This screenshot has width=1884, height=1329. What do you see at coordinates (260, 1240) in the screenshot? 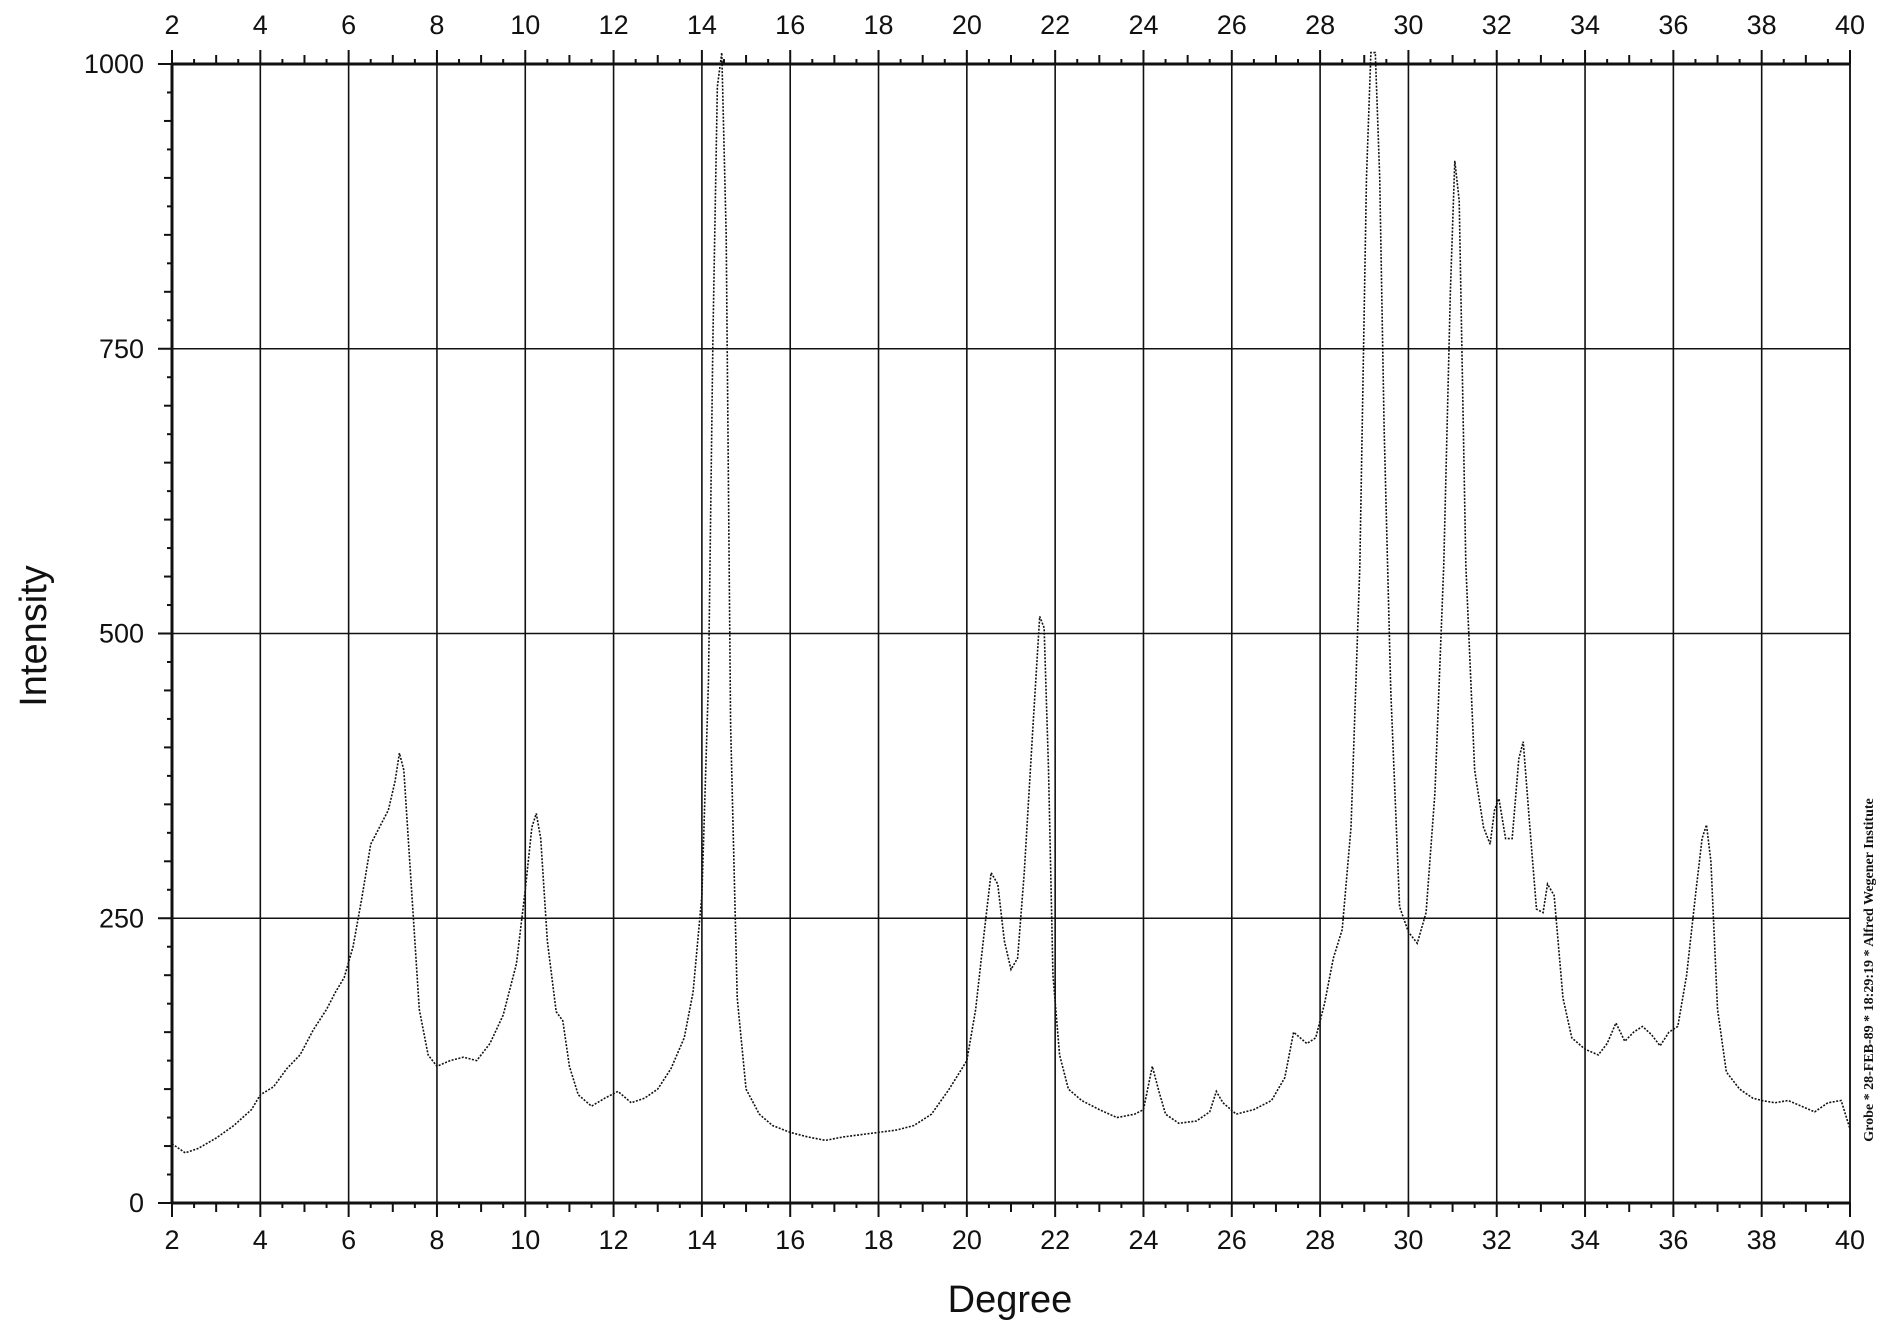
I see `x-tick-label: 4` at bounding box center [260, 1240].